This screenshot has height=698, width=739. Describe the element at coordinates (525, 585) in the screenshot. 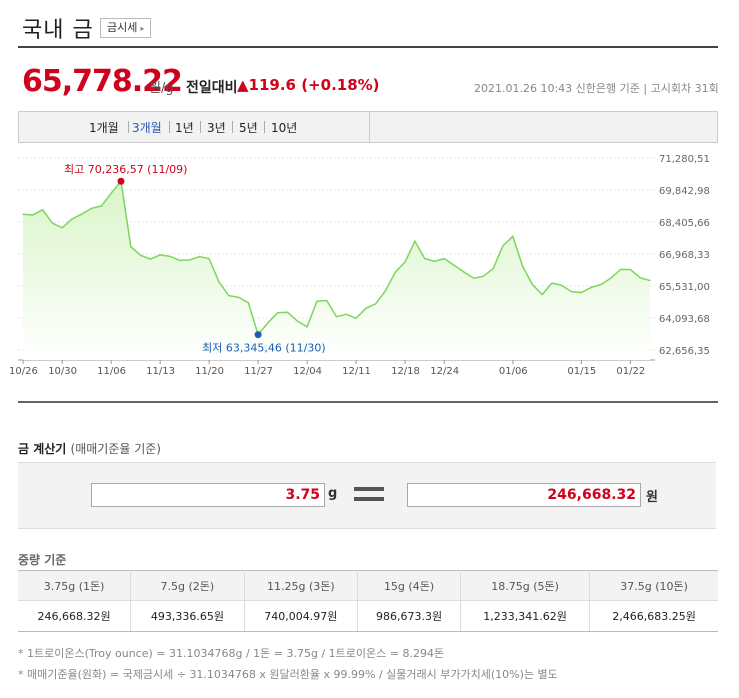

I see `weight-header: 18.75g (5돈)` at that location.